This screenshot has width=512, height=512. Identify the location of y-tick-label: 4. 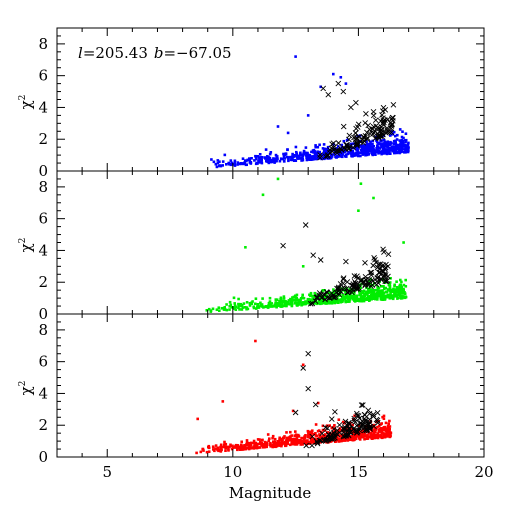
(43, 107).